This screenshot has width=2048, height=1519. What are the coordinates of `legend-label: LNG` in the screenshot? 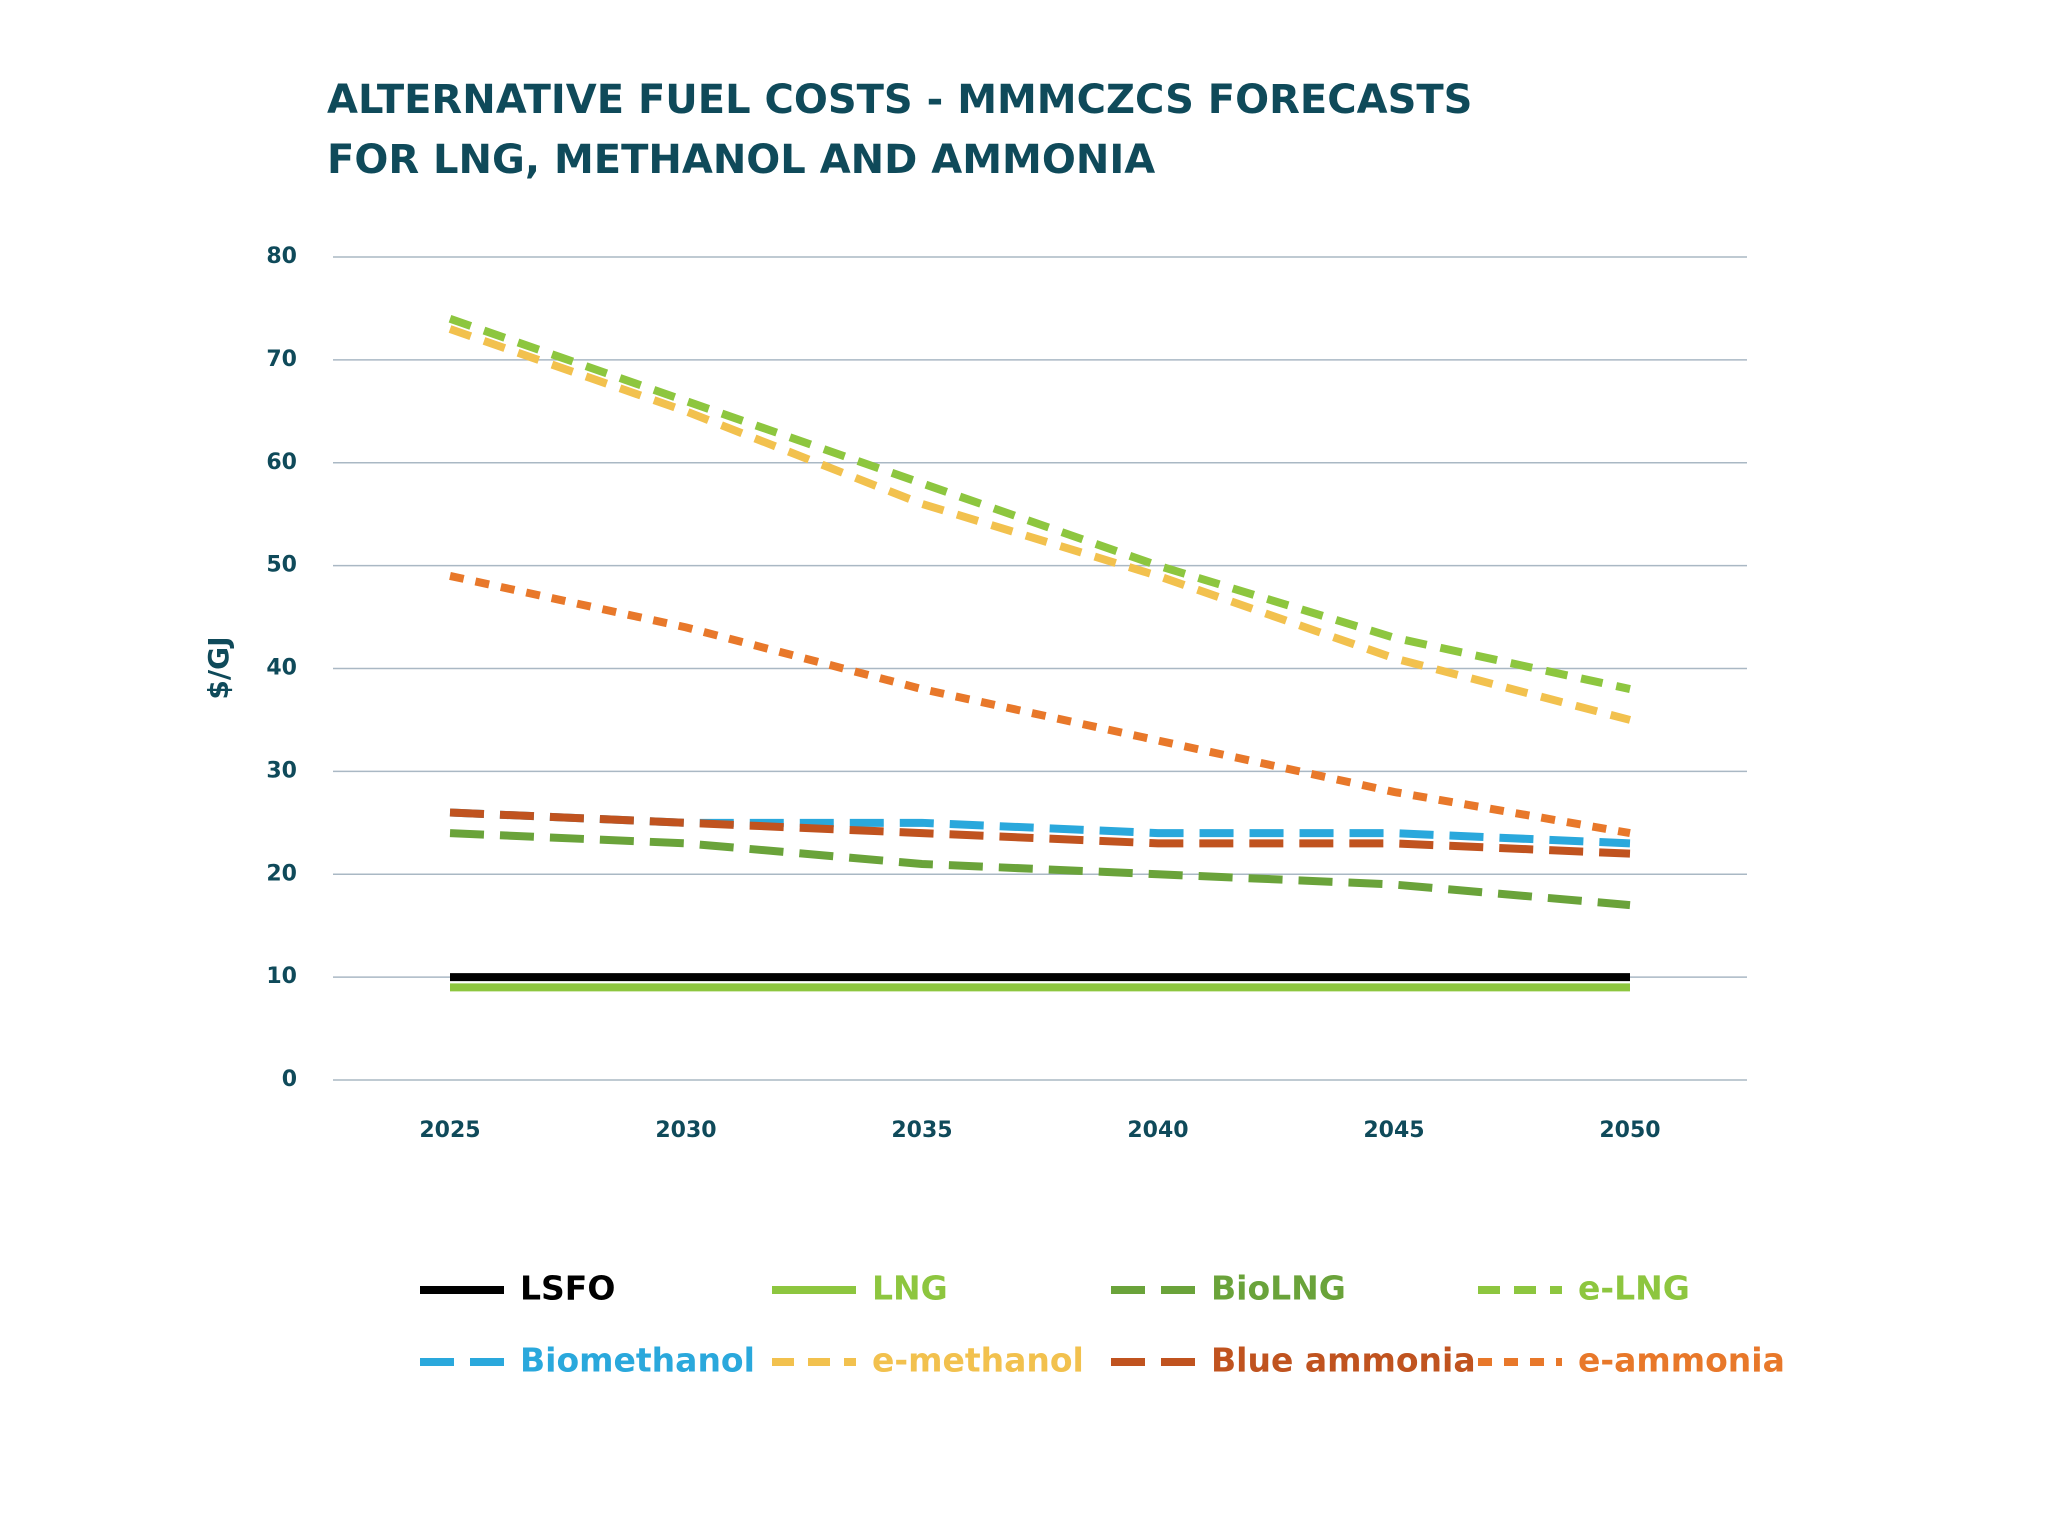 It's located at (910, 1288).